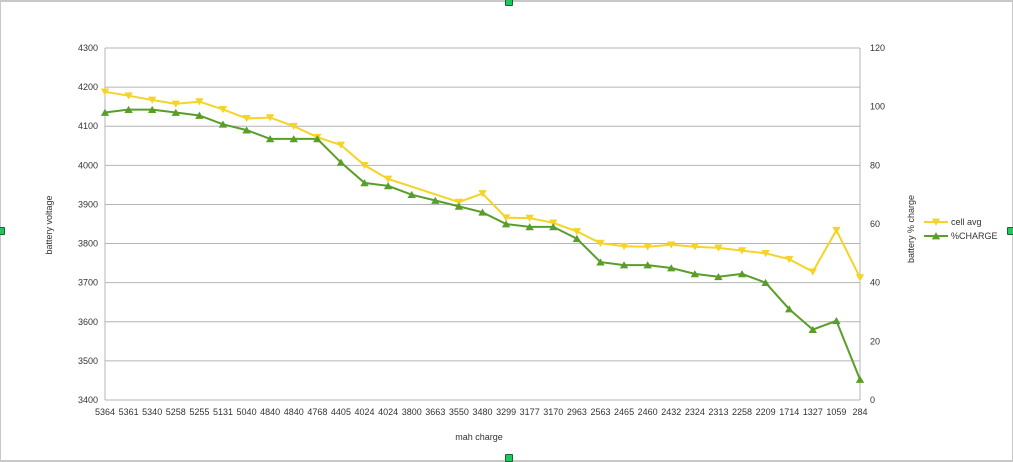  I want to click on x-tick-label: 3480, so click(482, 412).